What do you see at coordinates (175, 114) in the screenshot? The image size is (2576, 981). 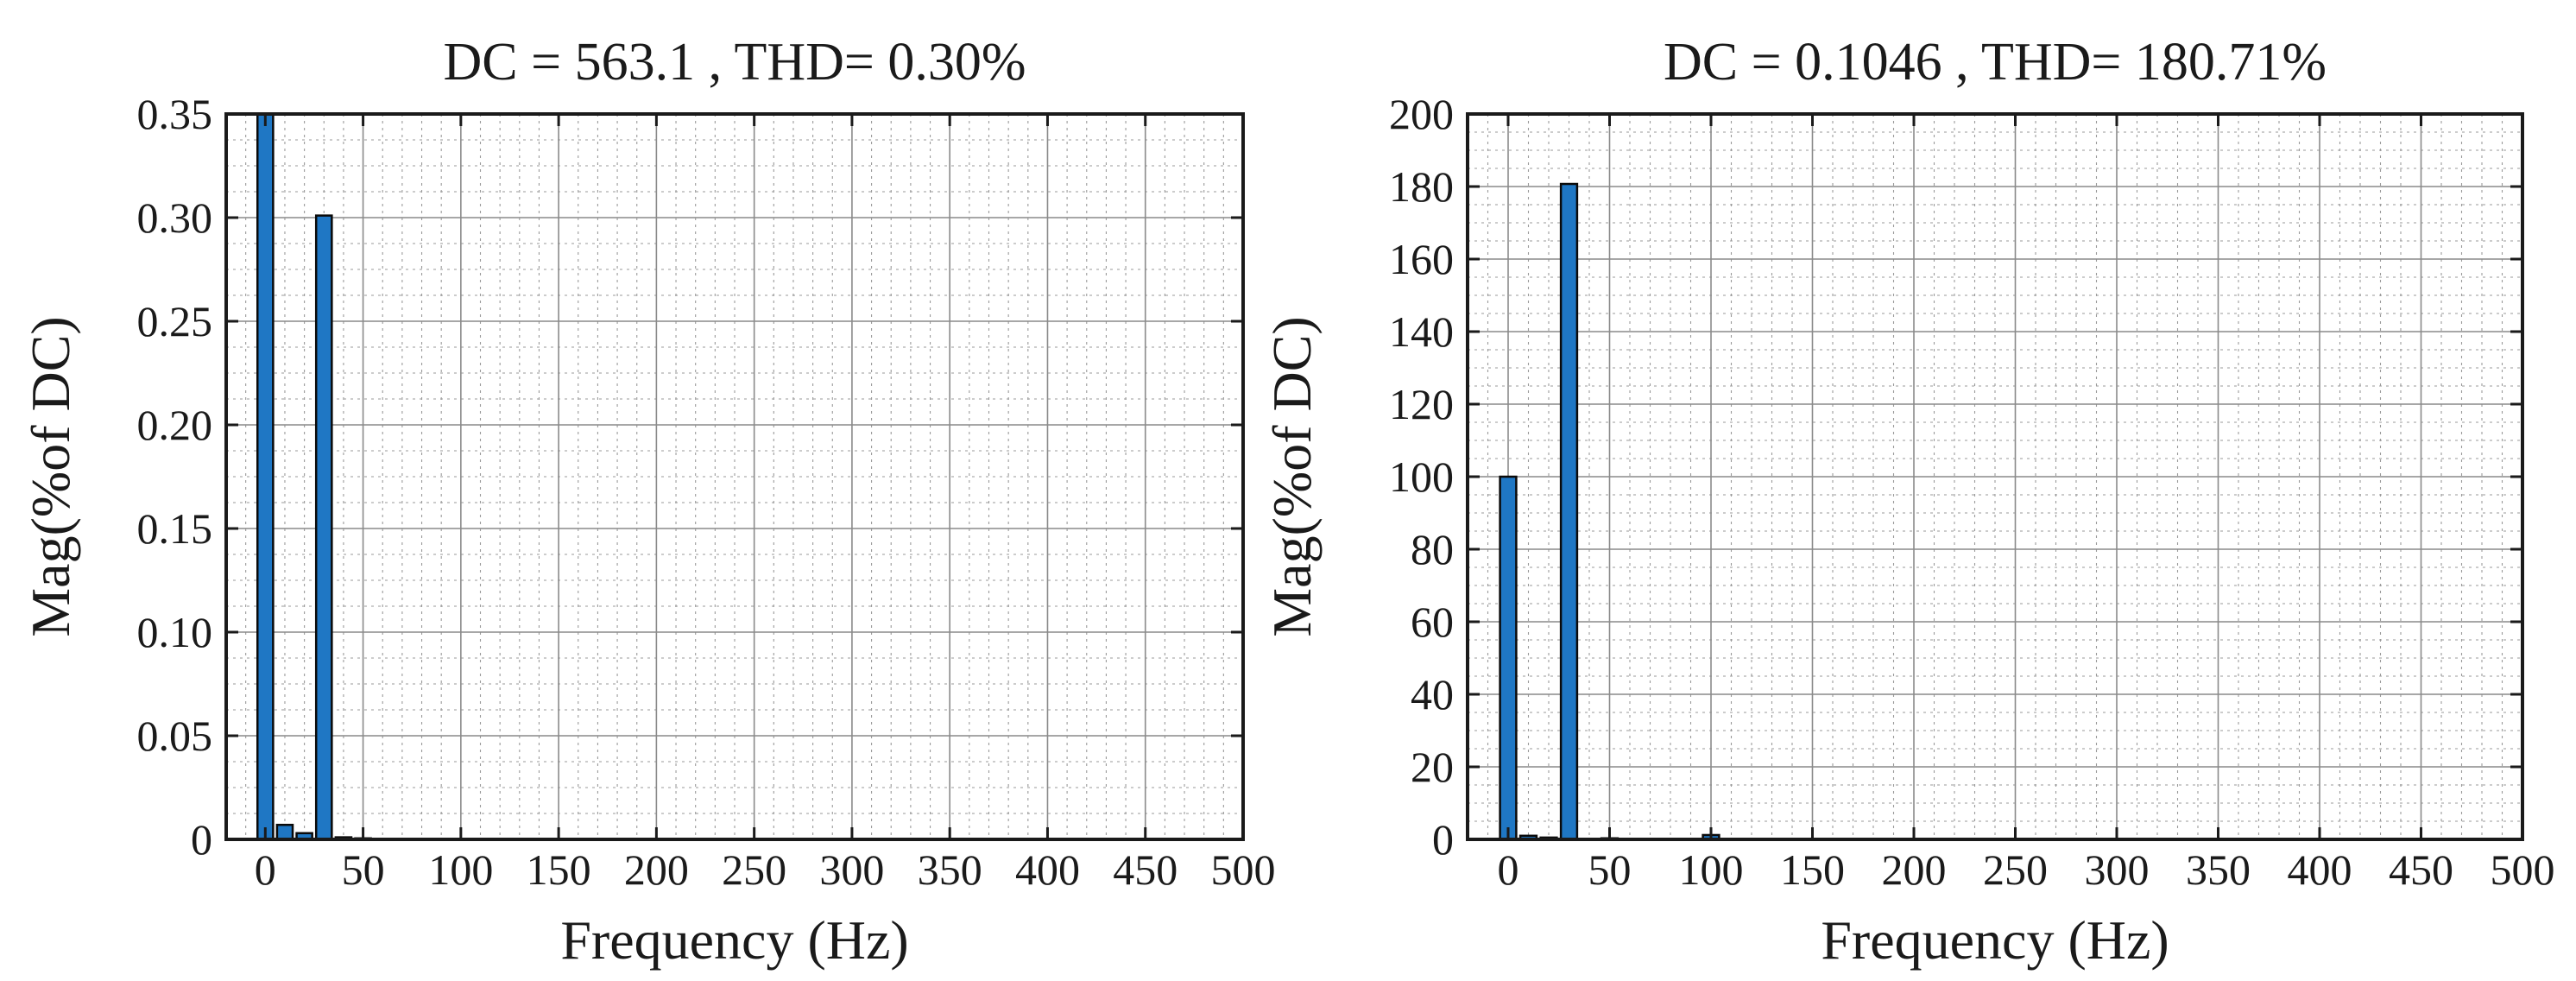 I see `y-tick-label: 0.35` at bounding box center [175, 114].